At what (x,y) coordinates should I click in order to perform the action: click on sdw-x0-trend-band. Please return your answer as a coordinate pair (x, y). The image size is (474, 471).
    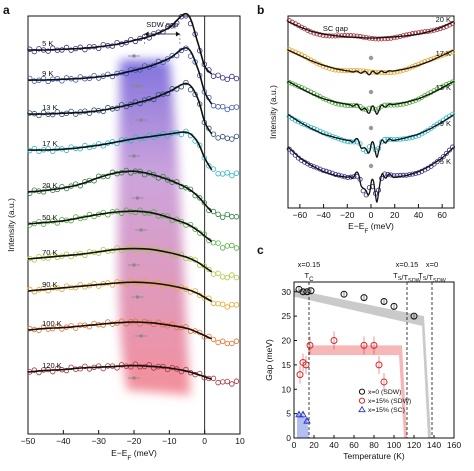
    Looking at the image, I should click on (362, 363).